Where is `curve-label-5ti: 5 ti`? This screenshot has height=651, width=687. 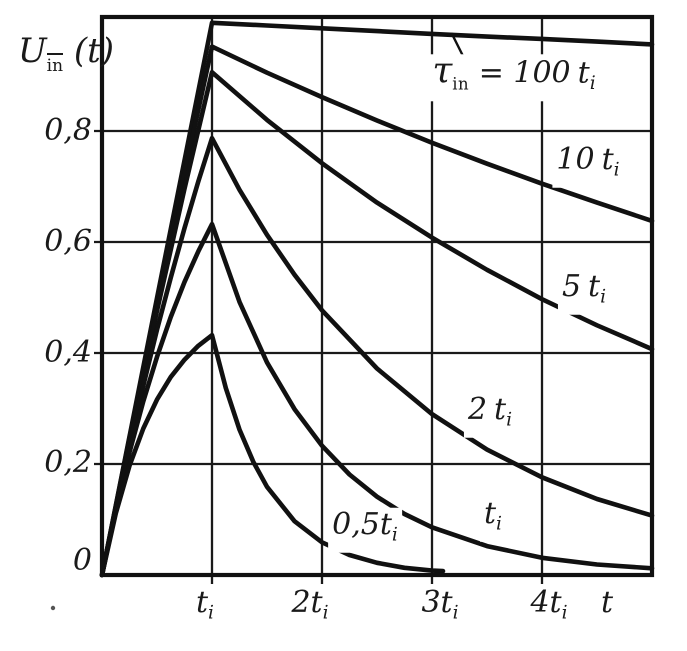 curve-label-5ti: 5 ti is located at coordinates (584, 292).